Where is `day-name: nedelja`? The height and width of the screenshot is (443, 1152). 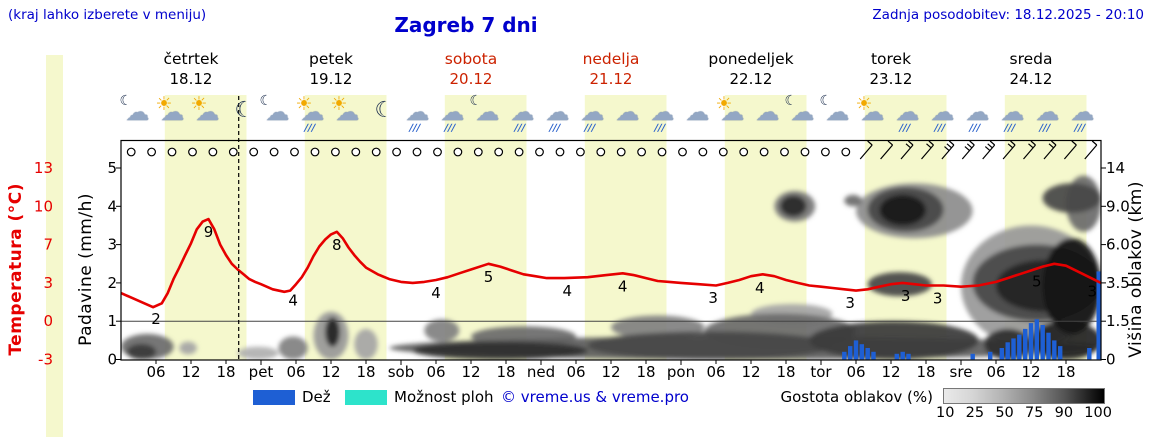 day-name: nedelja is located at coordinates (611, 59).